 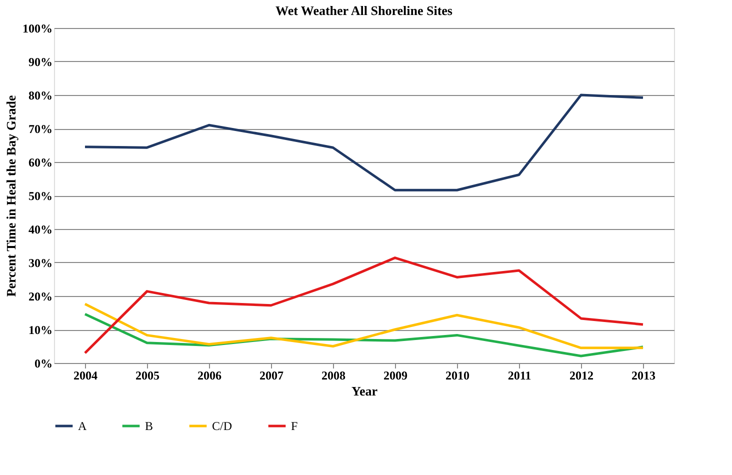 I want to click on x-tick-label: 2006, so click(x=210, y=375).